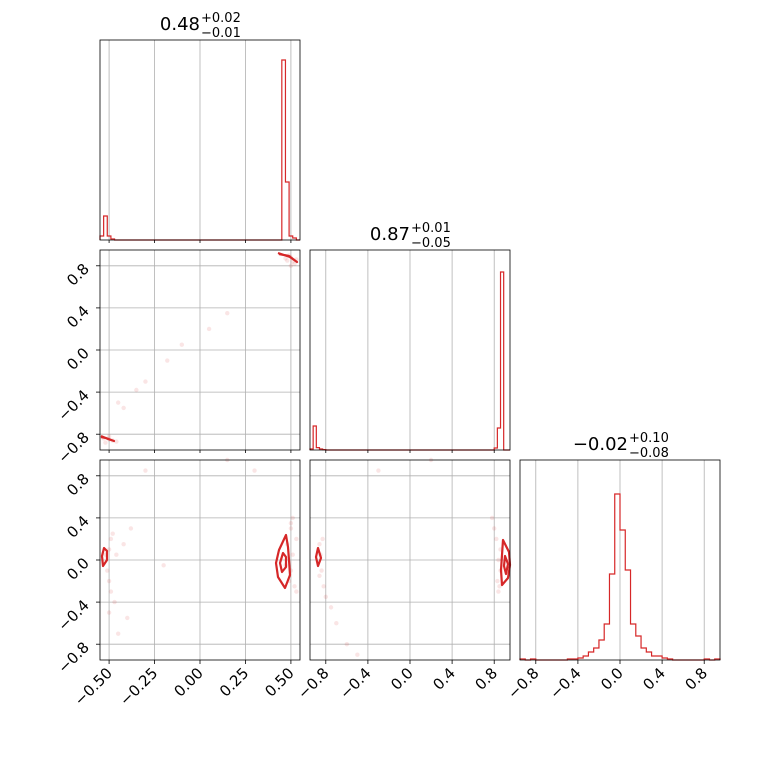 Image resolution: width=760 pixels, height=764 pixels. I want to click on contour-p0-p2-right-inner, so click(283, 562).